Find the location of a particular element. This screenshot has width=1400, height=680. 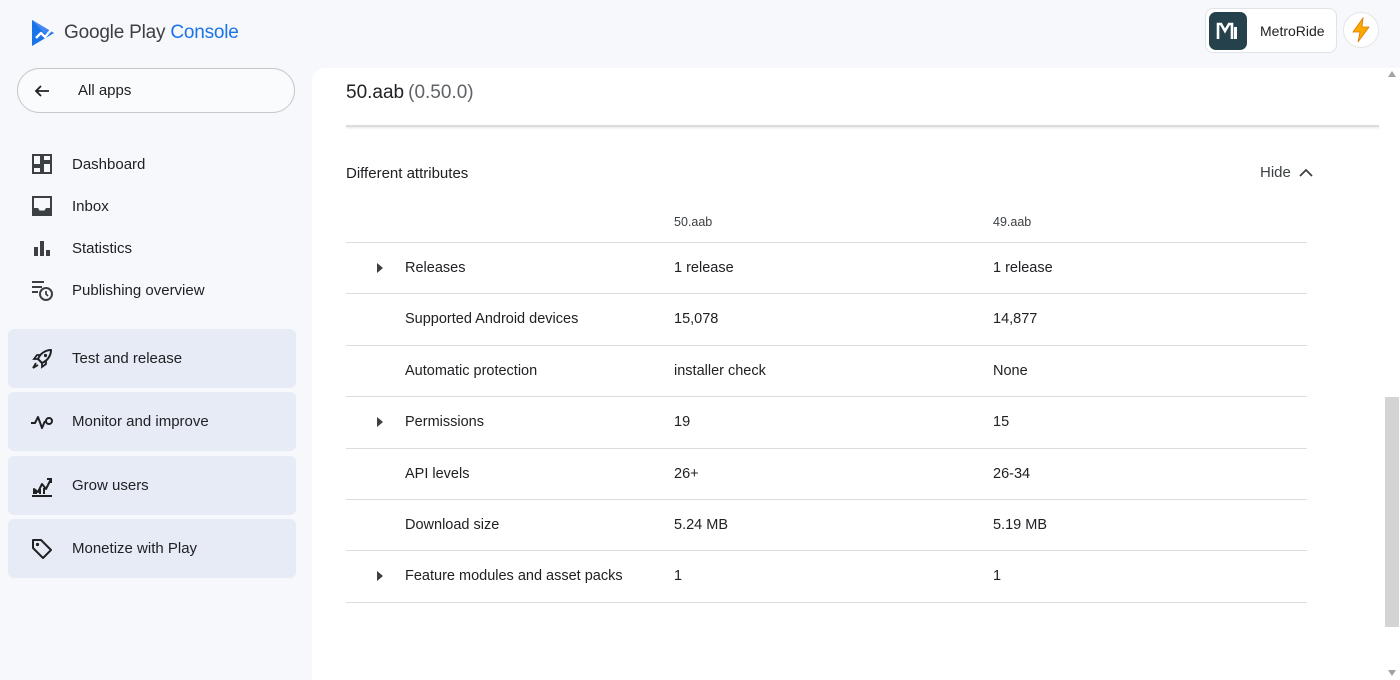

sidebar-item-publishing-overview: Publishing overview is located at coordinates (117, 290).